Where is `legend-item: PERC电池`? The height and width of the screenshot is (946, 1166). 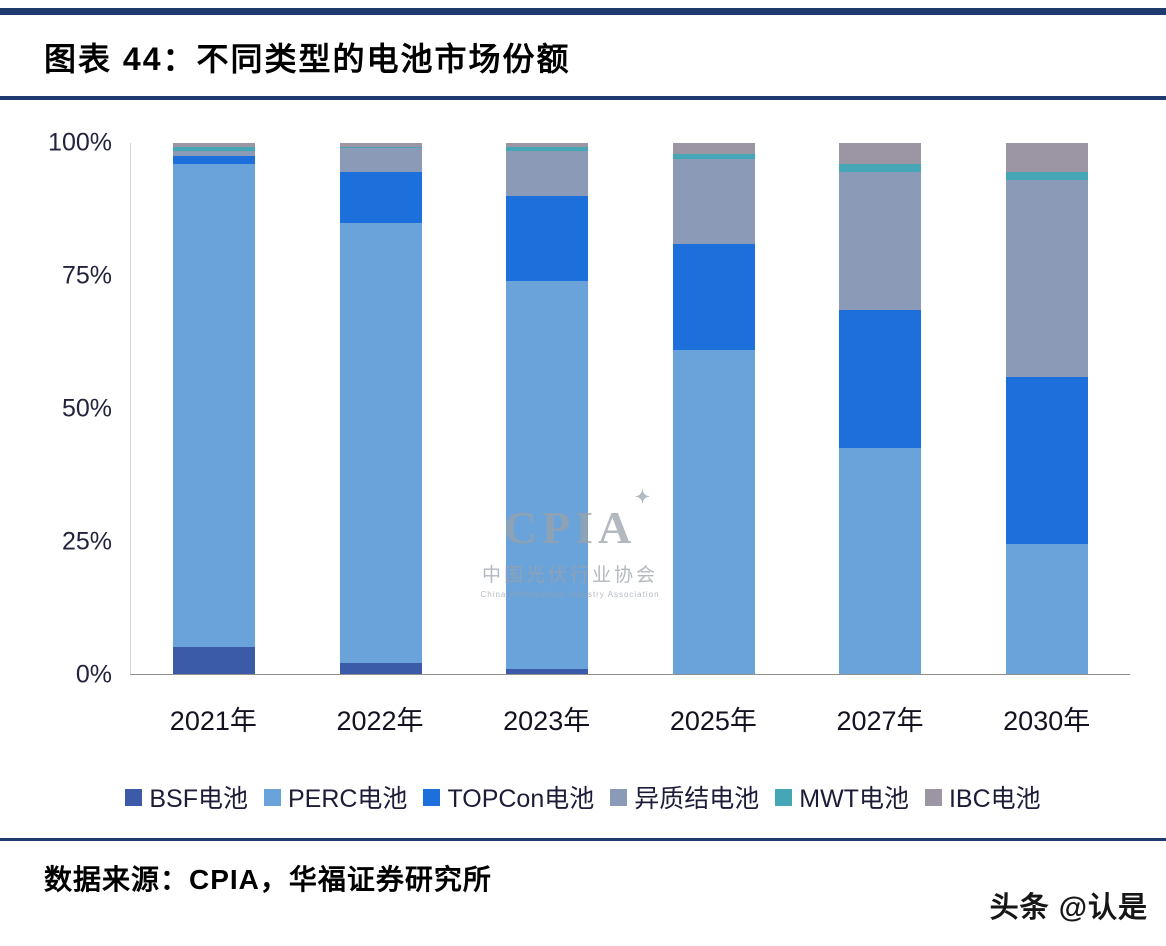
legend-item: PERC电池 is located at coordinates (335, 797).